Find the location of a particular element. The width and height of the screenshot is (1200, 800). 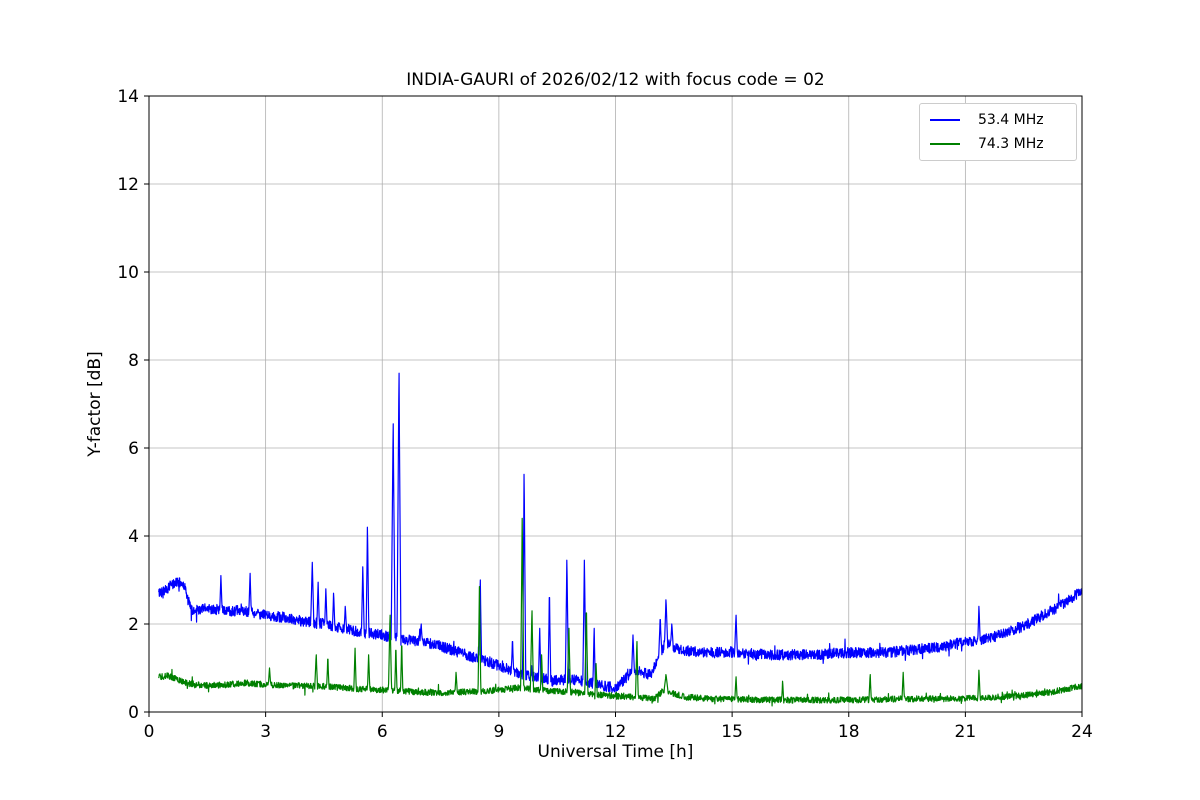

legend: 53.4 MHz 74.3 MHz is located at coordinates (998, 132).